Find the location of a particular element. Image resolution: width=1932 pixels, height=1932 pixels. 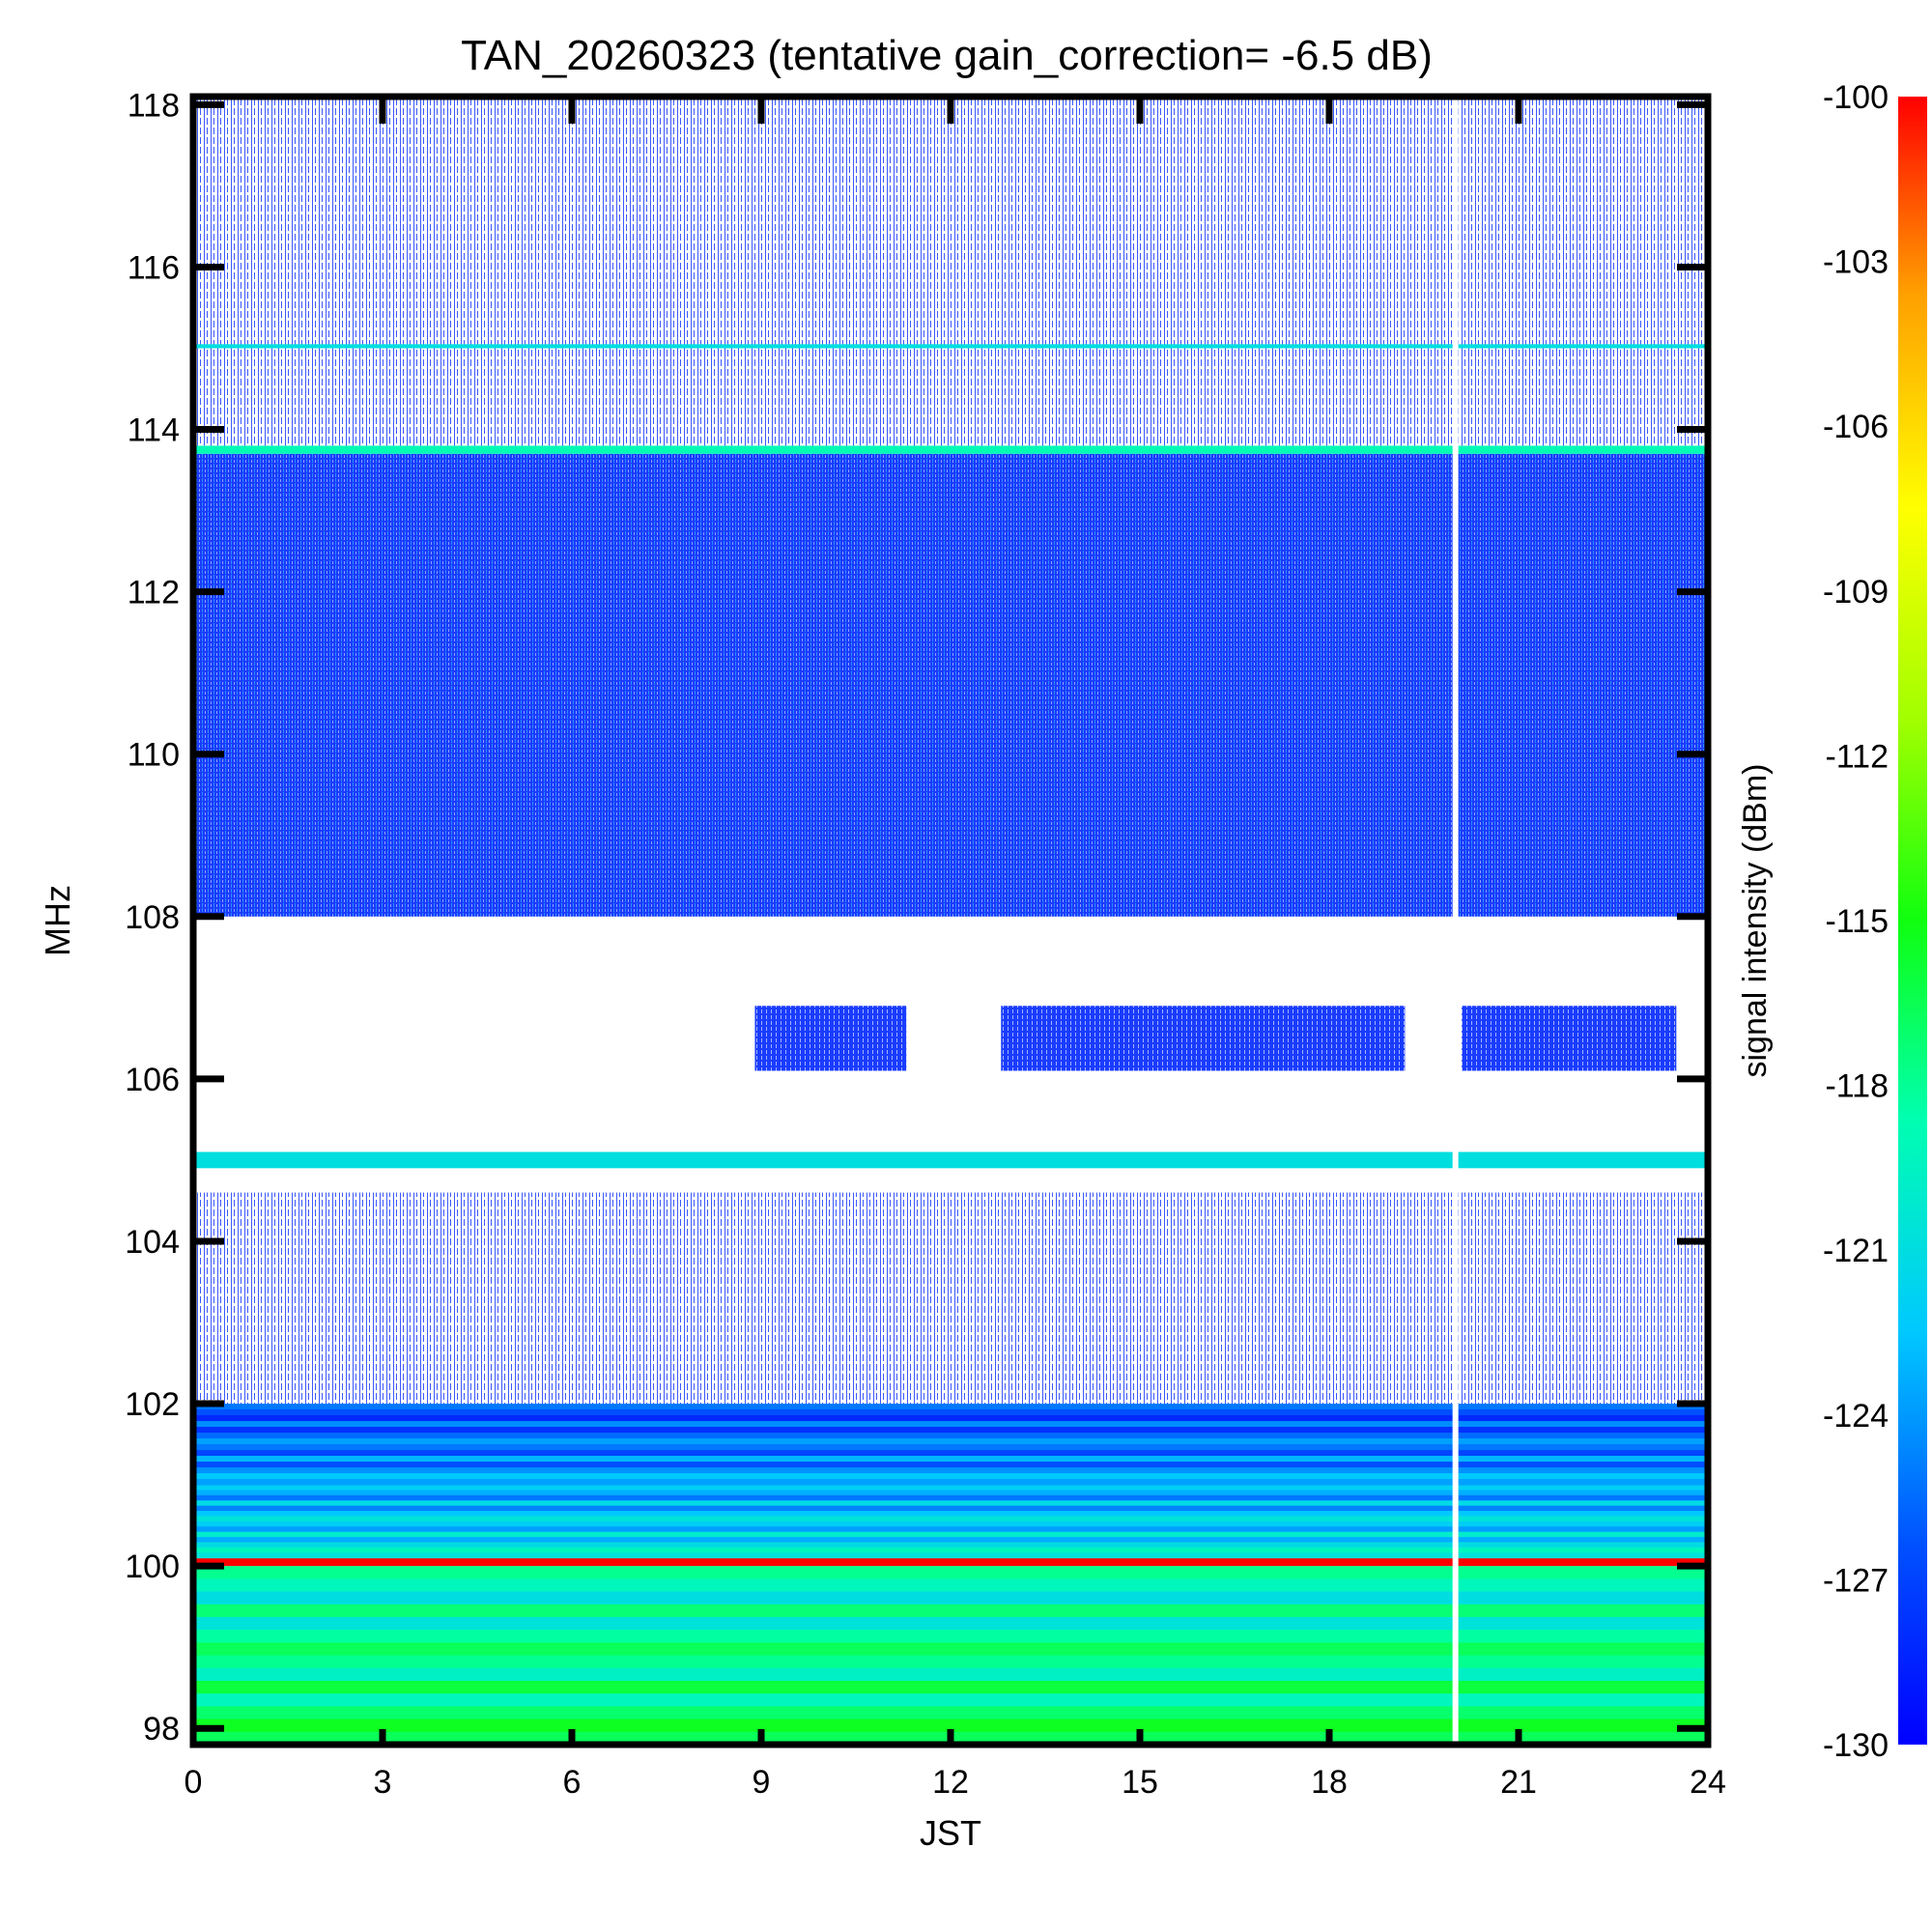

x-tick-label: 3 is located at coordinates (383, 1782).